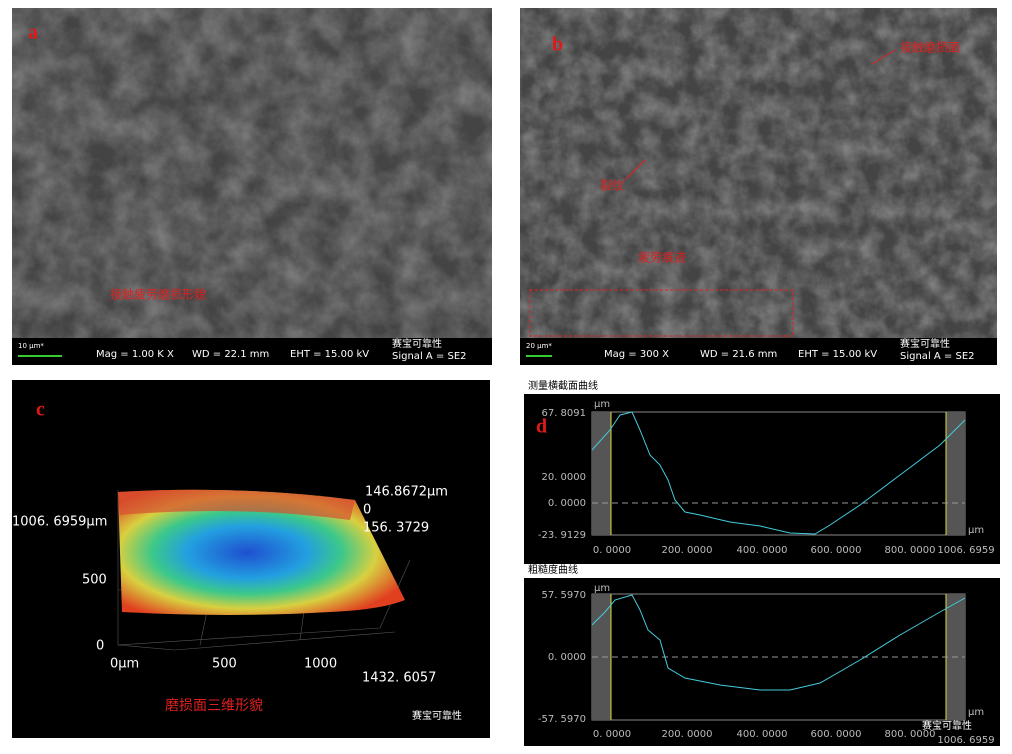 This screenshot has height=754, width=1012. Describe the element at coordinates (541, 427) in the screenshot. I see `panel-letter: d` at that location.